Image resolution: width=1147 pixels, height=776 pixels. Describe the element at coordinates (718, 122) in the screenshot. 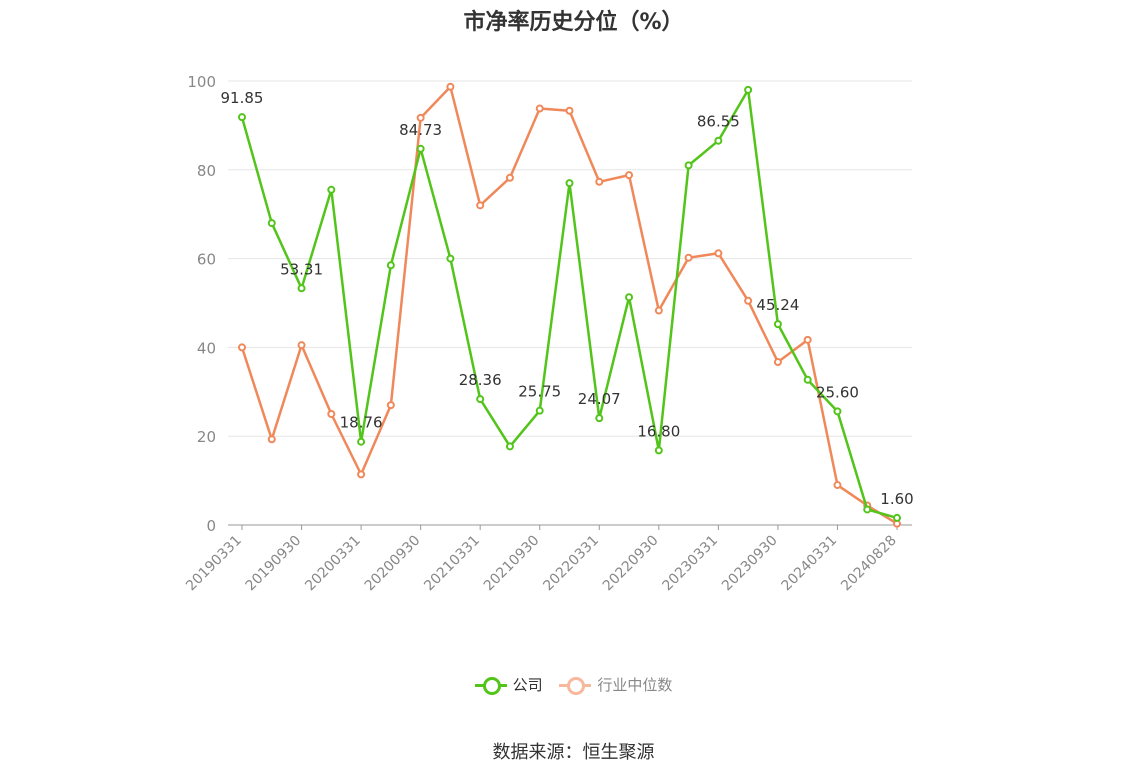

I see `data-label: 86.55` at that location.